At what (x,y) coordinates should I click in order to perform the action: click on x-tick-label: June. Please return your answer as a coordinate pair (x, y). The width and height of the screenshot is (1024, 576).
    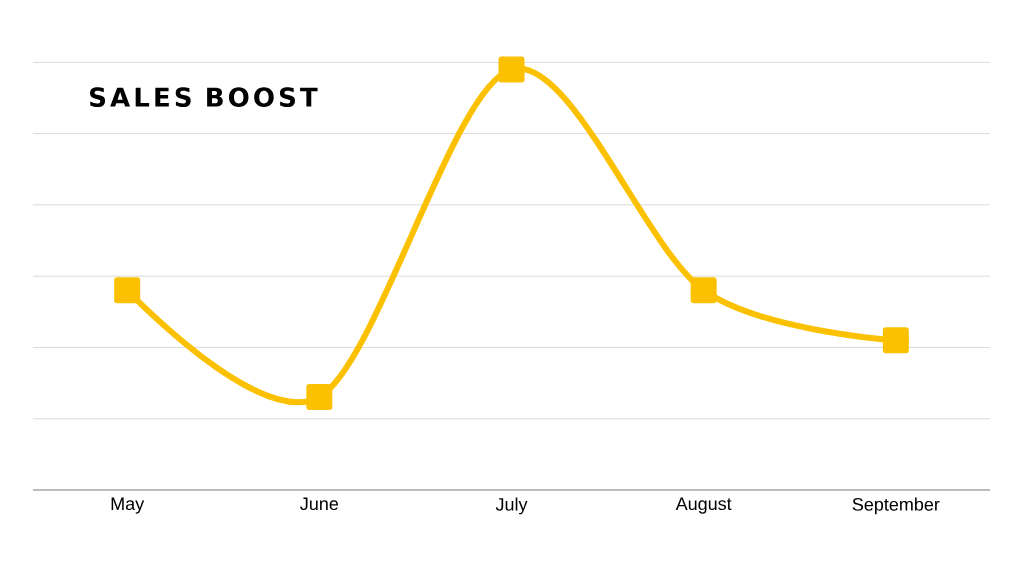
    Looking at the image, I should click on (319, 504).